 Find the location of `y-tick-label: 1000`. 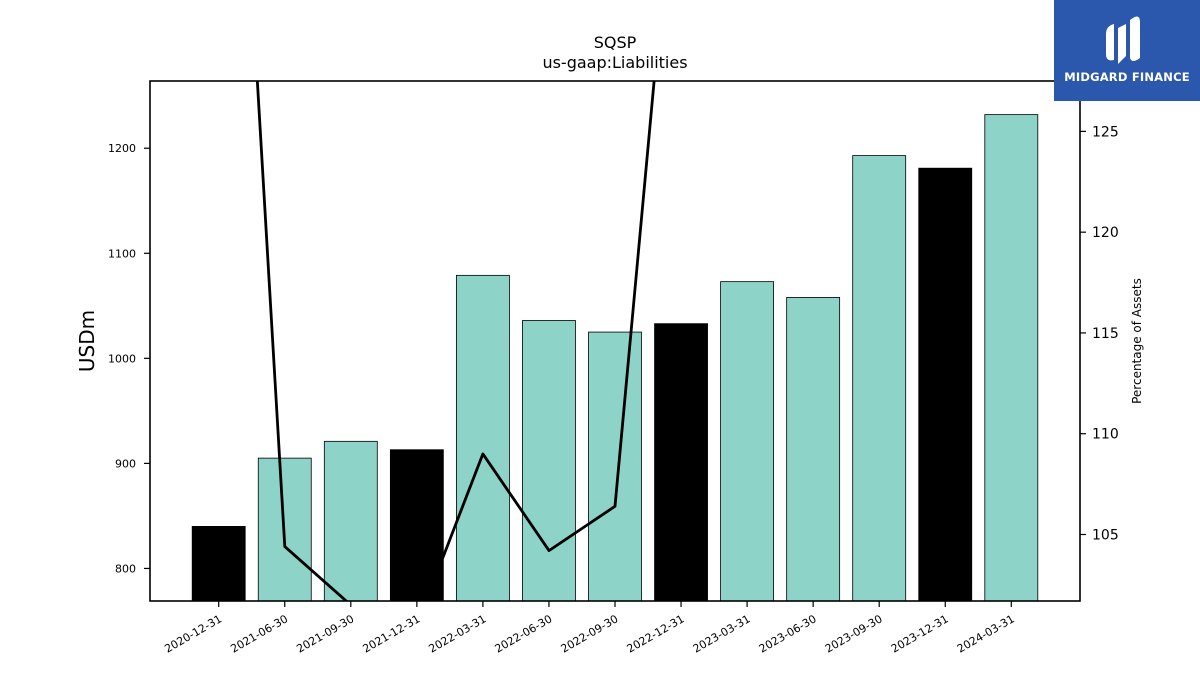

y-tick-label: 1000 is located at coordinates (122, 358).